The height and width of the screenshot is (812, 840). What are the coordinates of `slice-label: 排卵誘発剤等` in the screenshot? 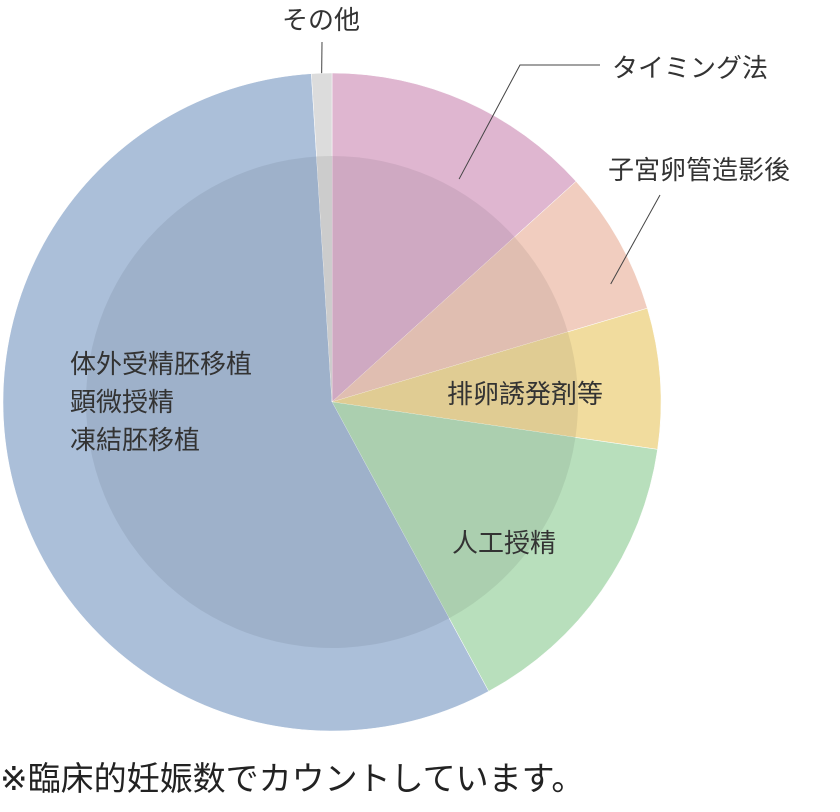 It's located at (525, 395).